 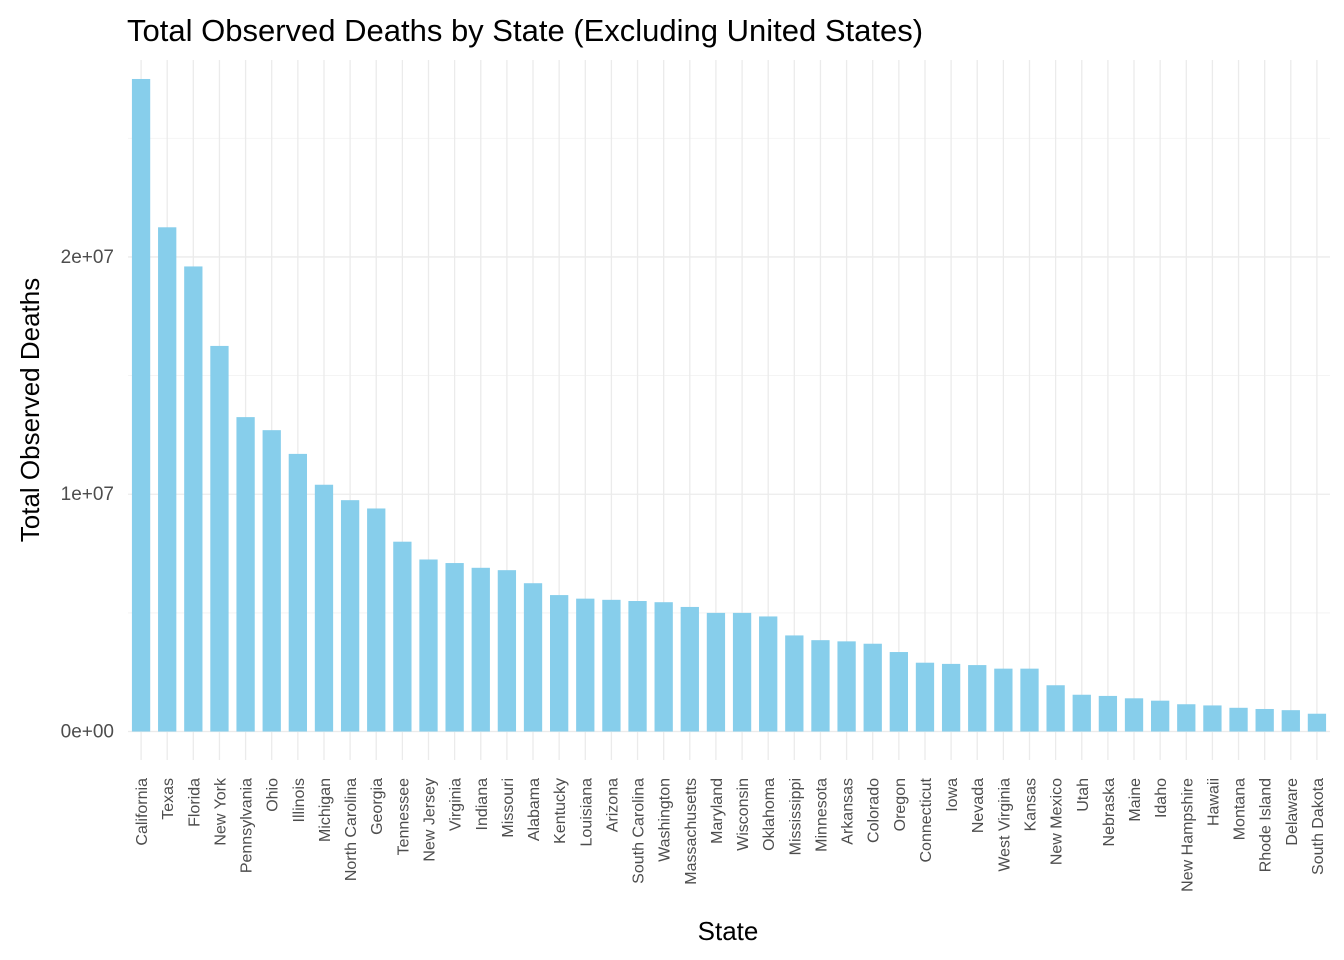 What do you see at coordinates (1004, 825) in the screenshot?
I see `x-tick-label: West Virginia` at bounding box center [1004, 825].